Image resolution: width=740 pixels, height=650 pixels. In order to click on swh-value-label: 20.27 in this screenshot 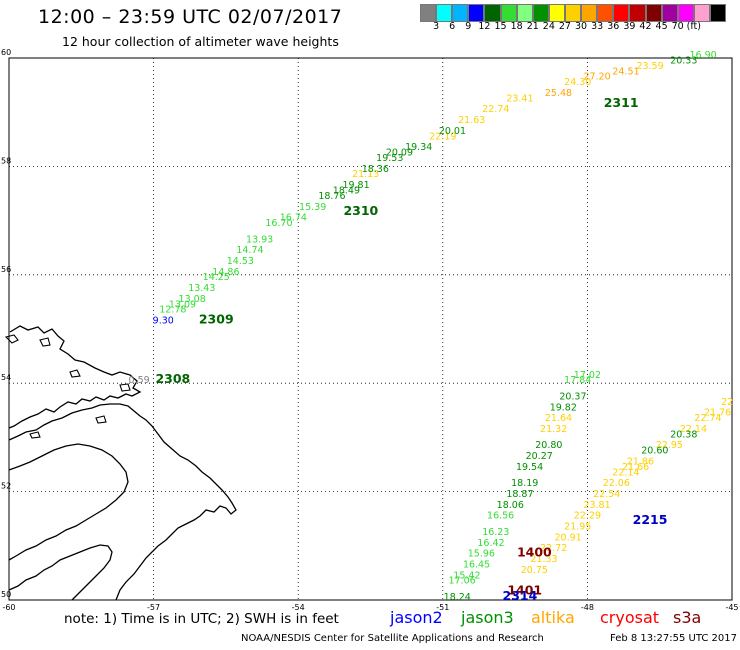, I will do `click(539, 456)`.